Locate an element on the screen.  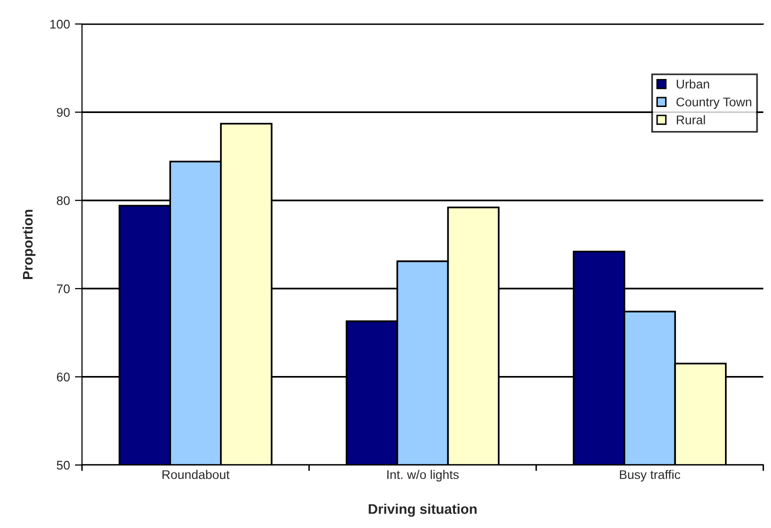
x-tick-label: Int. w/o lights is located at coordinates (423, 476).